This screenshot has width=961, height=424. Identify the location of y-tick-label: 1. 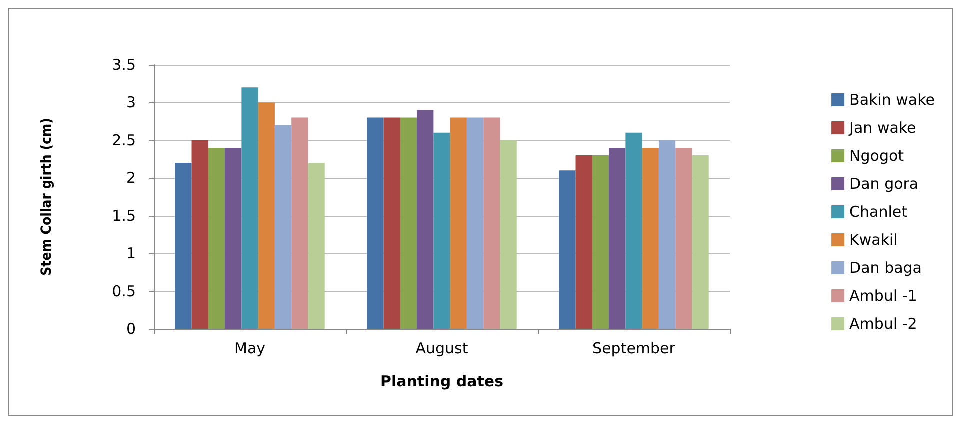
(131, 253).